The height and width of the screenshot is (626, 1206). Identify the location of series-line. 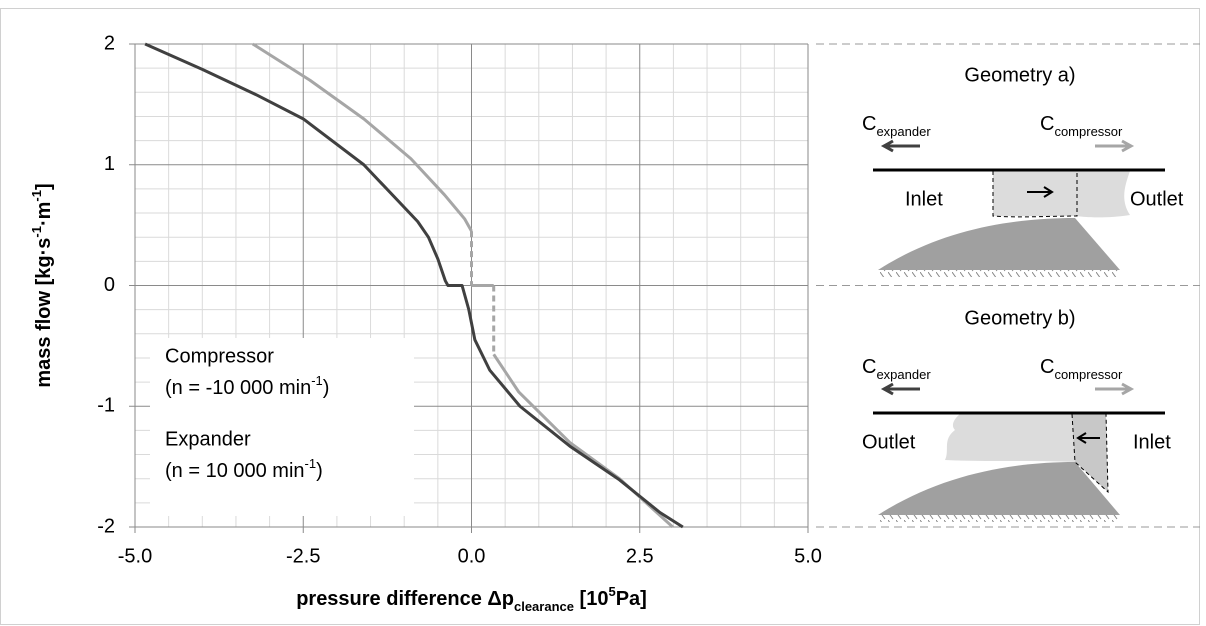
(362, 137).